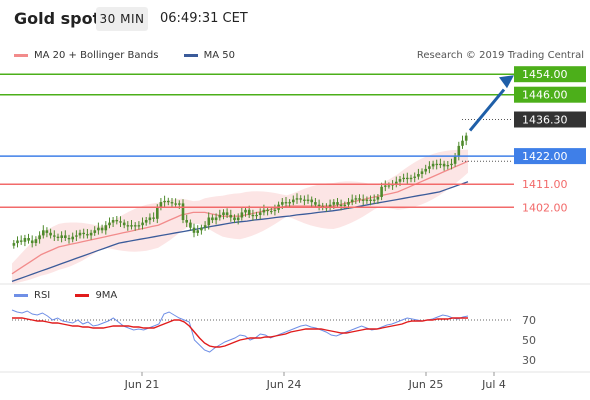 This screenshot has height=400, width=590. Describe the element at coordinates (96, 55) in the screenshot. I see `legend-ma20-label: MA 20 + Bollinger Bands` at that location.